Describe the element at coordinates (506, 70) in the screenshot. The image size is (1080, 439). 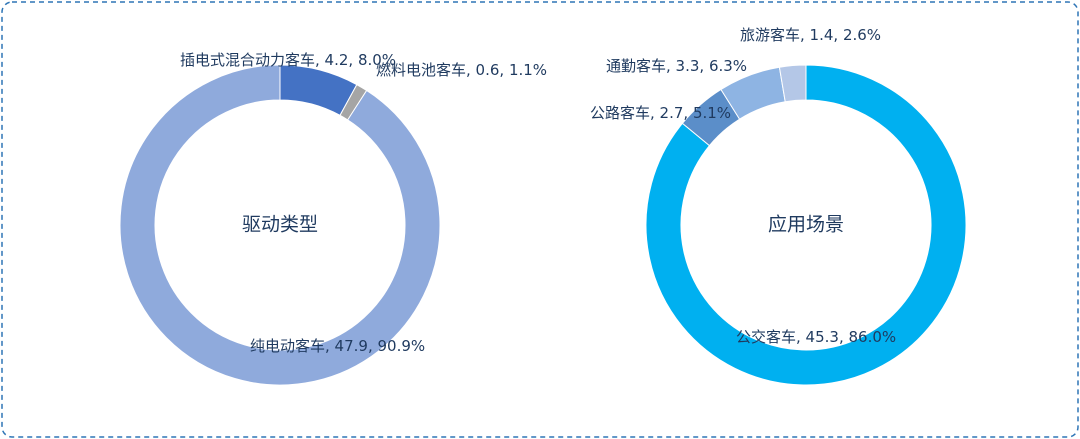
I see `label-value: , 0.6, 1.1%` at that location.